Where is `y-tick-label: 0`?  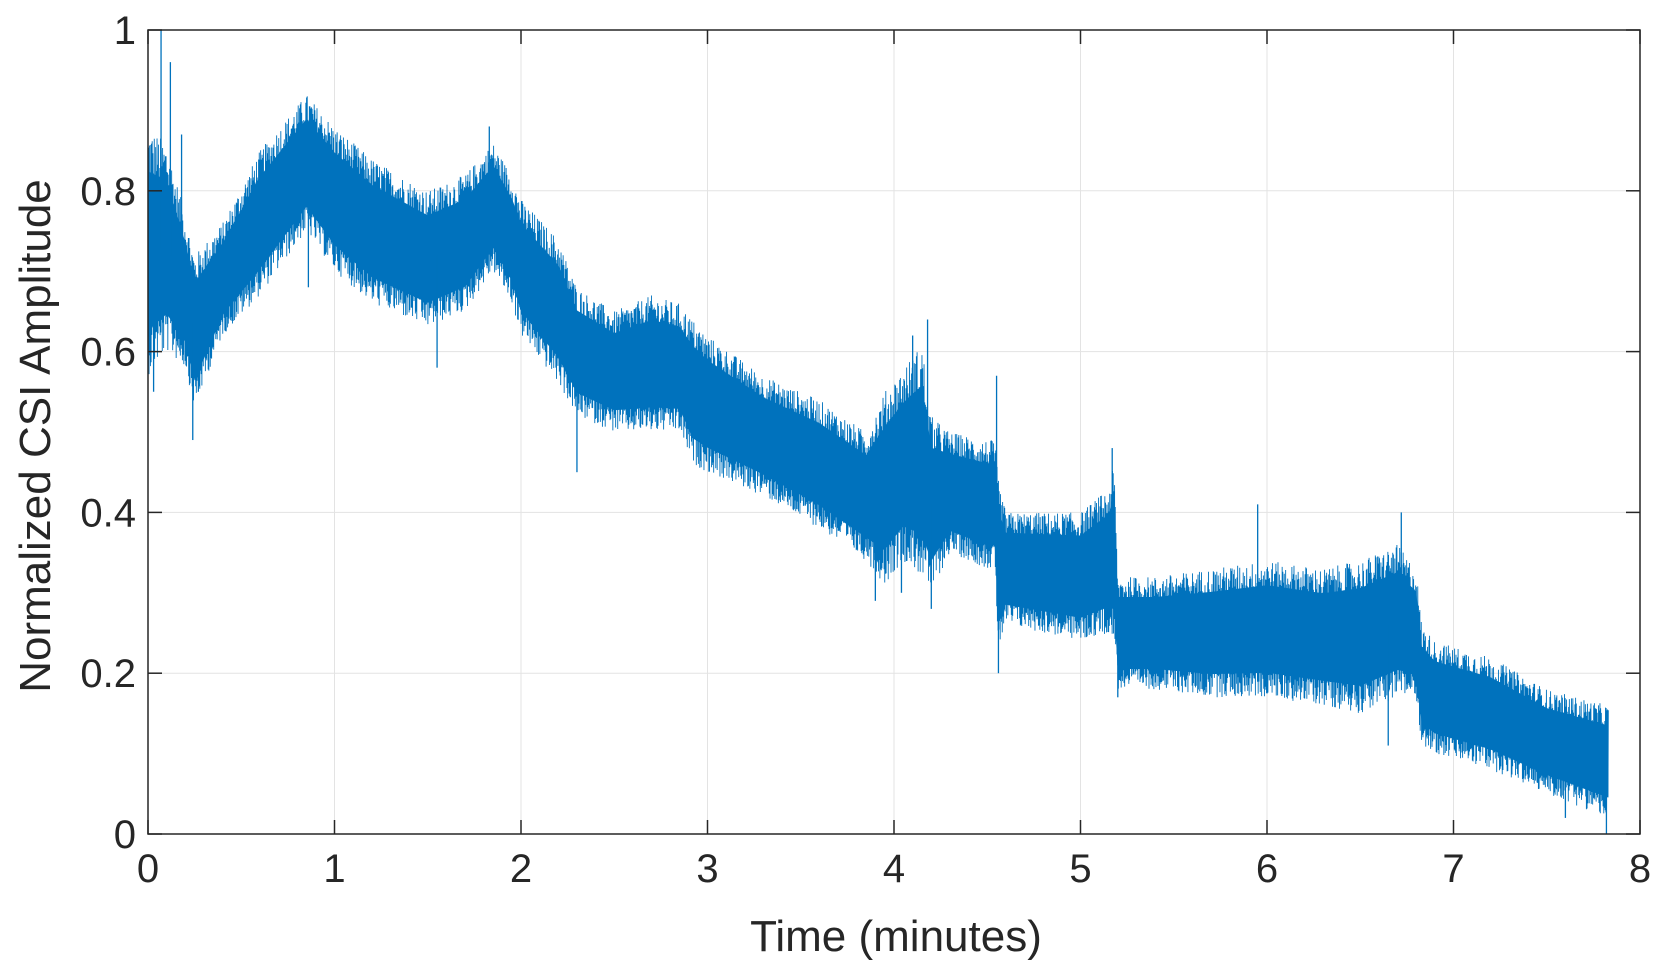
y-tick-label: 0 is located at coordinates (125, 835).